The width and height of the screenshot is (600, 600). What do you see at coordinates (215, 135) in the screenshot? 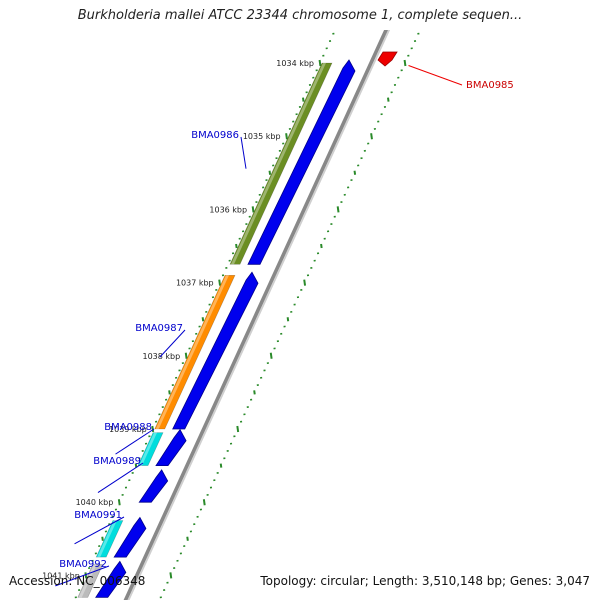
I see `gene-label: BMA0986` at bounding box center [215, 135].